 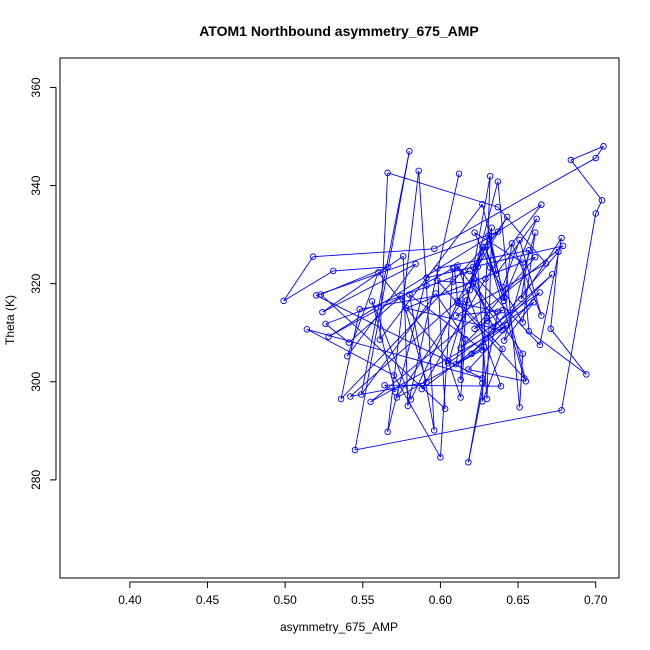 I want to click on x-axis-label: asymmetry_675_AMP, so click(x=339, y=627).